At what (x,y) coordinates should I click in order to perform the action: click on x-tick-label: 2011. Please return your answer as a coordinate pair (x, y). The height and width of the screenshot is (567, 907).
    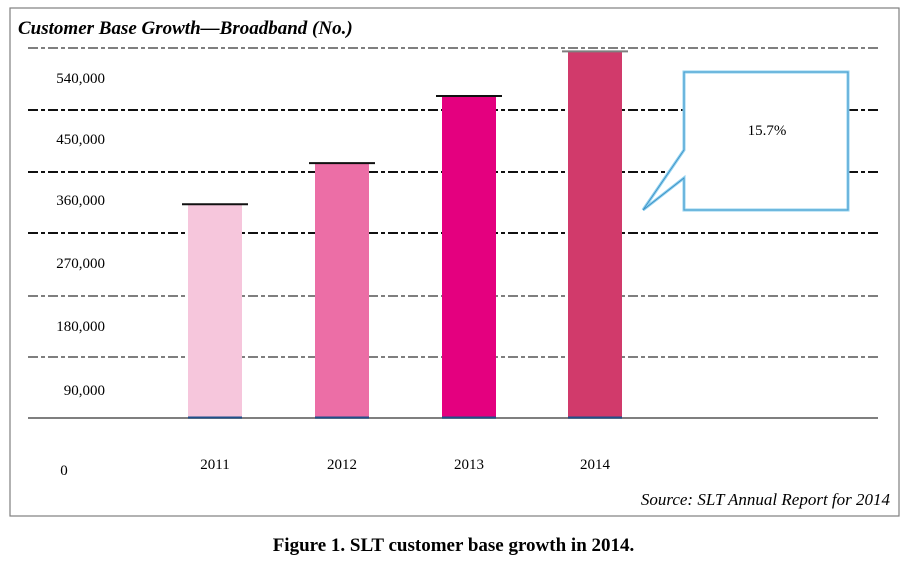
    Looking at the image, I should click on (214, 465).